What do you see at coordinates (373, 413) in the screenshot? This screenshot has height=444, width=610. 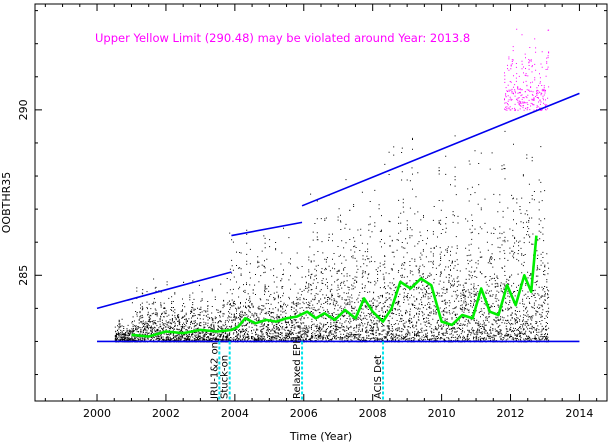 I see `x-tick-label: 2008` at bounding box center [373, 413].